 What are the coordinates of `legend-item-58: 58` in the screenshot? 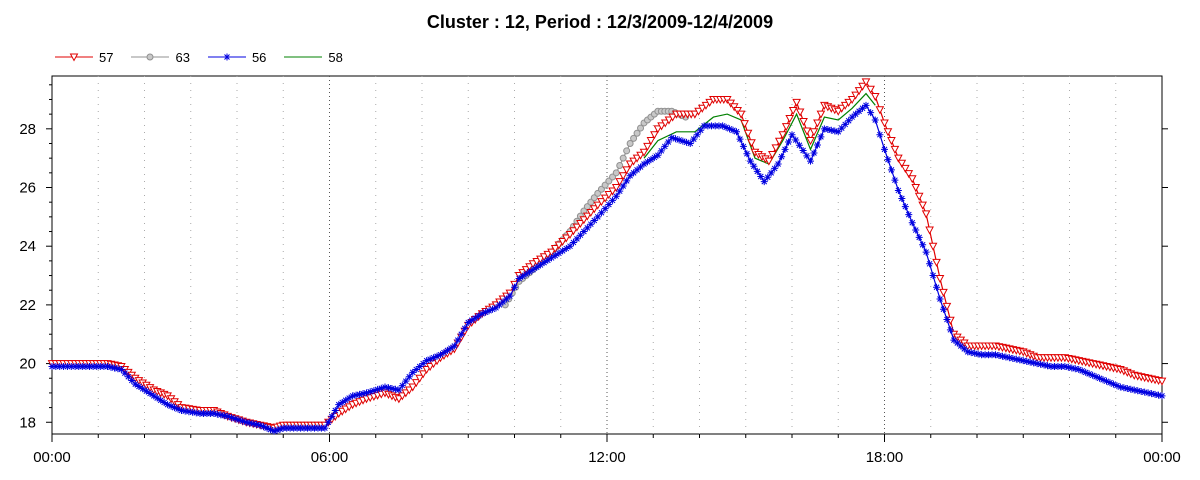 It's located at (313, 57).